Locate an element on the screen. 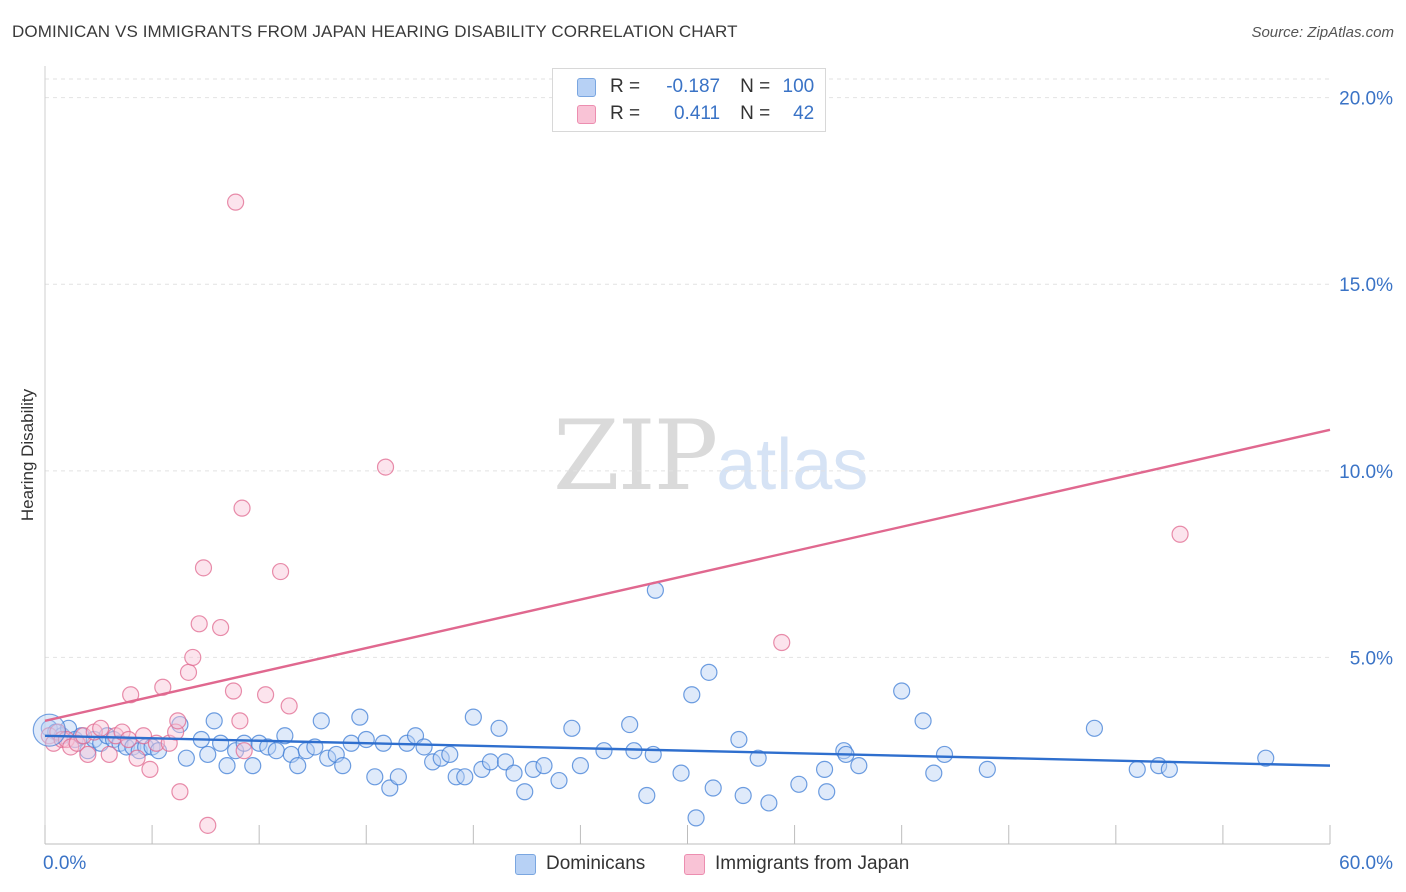 Image resolution: width=1406 pixels, height=892 pixels. dominicans-swatch is located at coordinates (586, 87).